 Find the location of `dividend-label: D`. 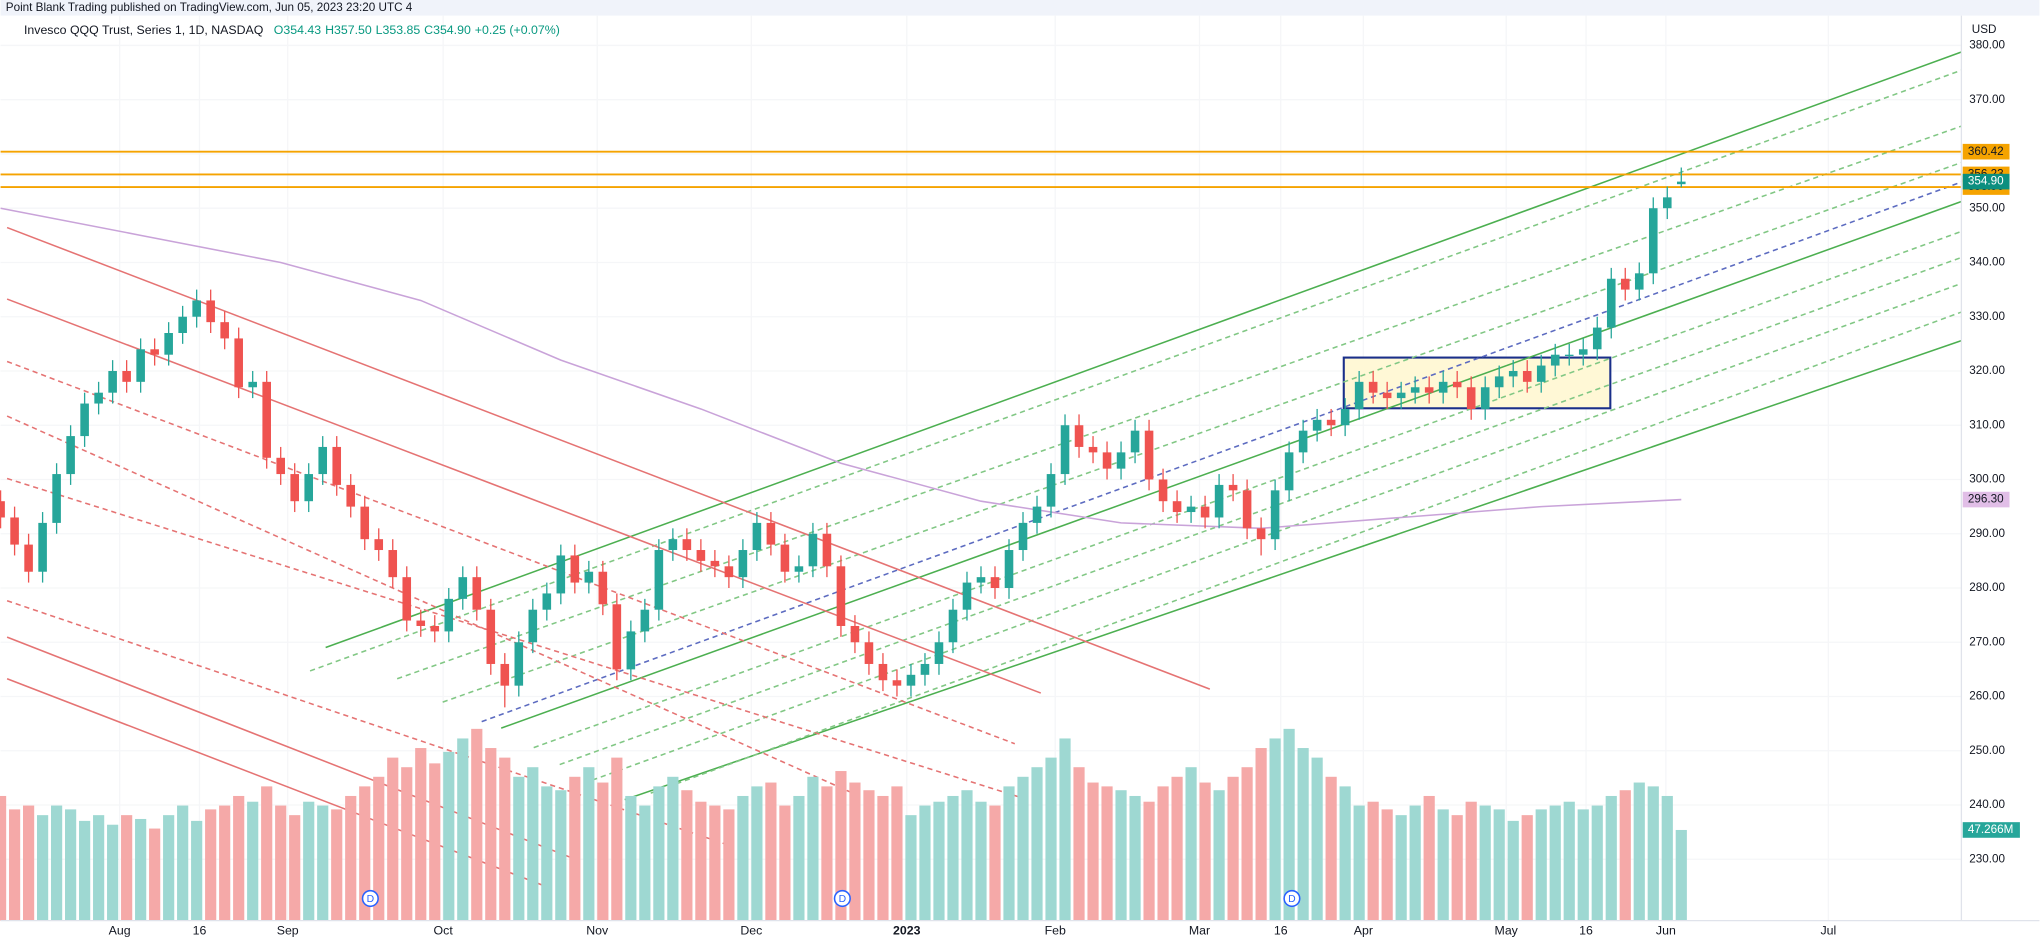

dividend-label: D is located at coordinates (1292, 899).